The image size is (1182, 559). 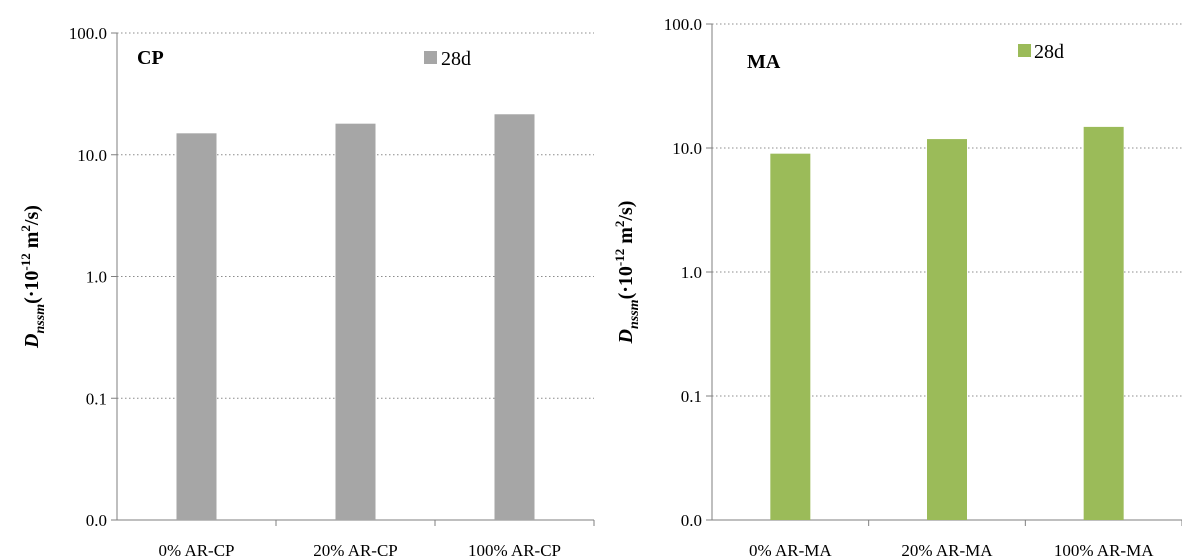 I want to click on x-tick-label: 20% AR-MA, so click(x=947, y=550).